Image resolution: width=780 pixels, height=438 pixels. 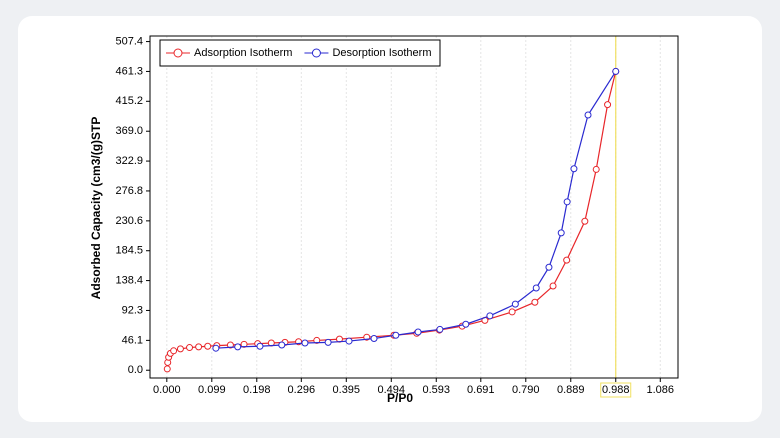 What do you see at coordinates (257, 390) in the screenshot?
I see `x-tick-label: 0.198` at bounding box center [257, 390].